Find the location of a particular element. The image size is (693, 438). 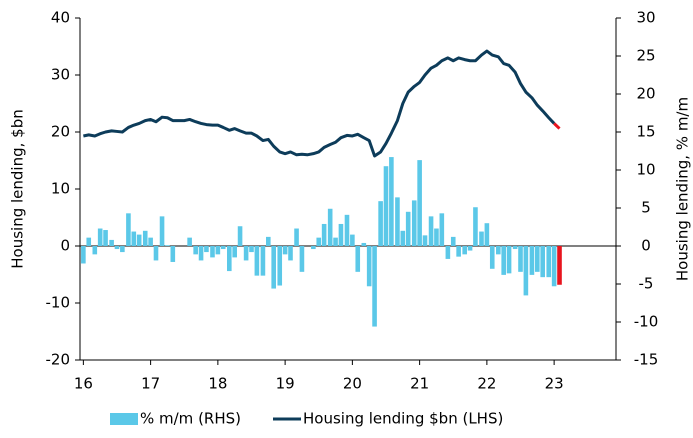

y-tick-label: -10 is located at coordinates (58, 303).